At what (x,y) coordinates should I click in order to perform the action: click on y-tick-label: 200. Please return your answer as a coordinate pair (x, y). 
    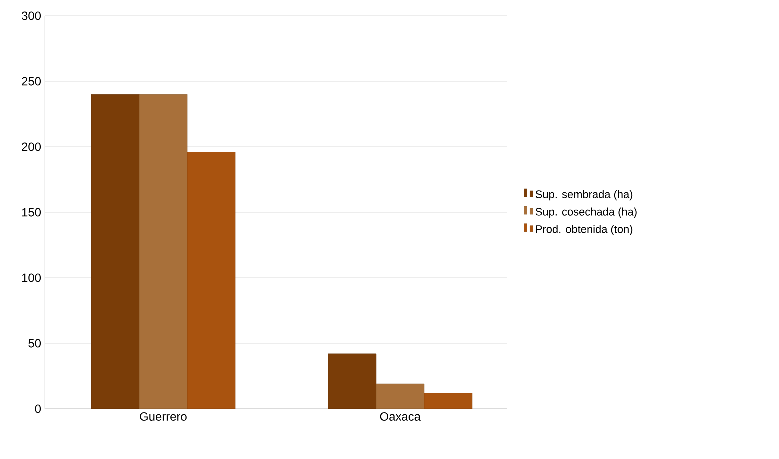
    Looking at the image, I should click on (32, 147).